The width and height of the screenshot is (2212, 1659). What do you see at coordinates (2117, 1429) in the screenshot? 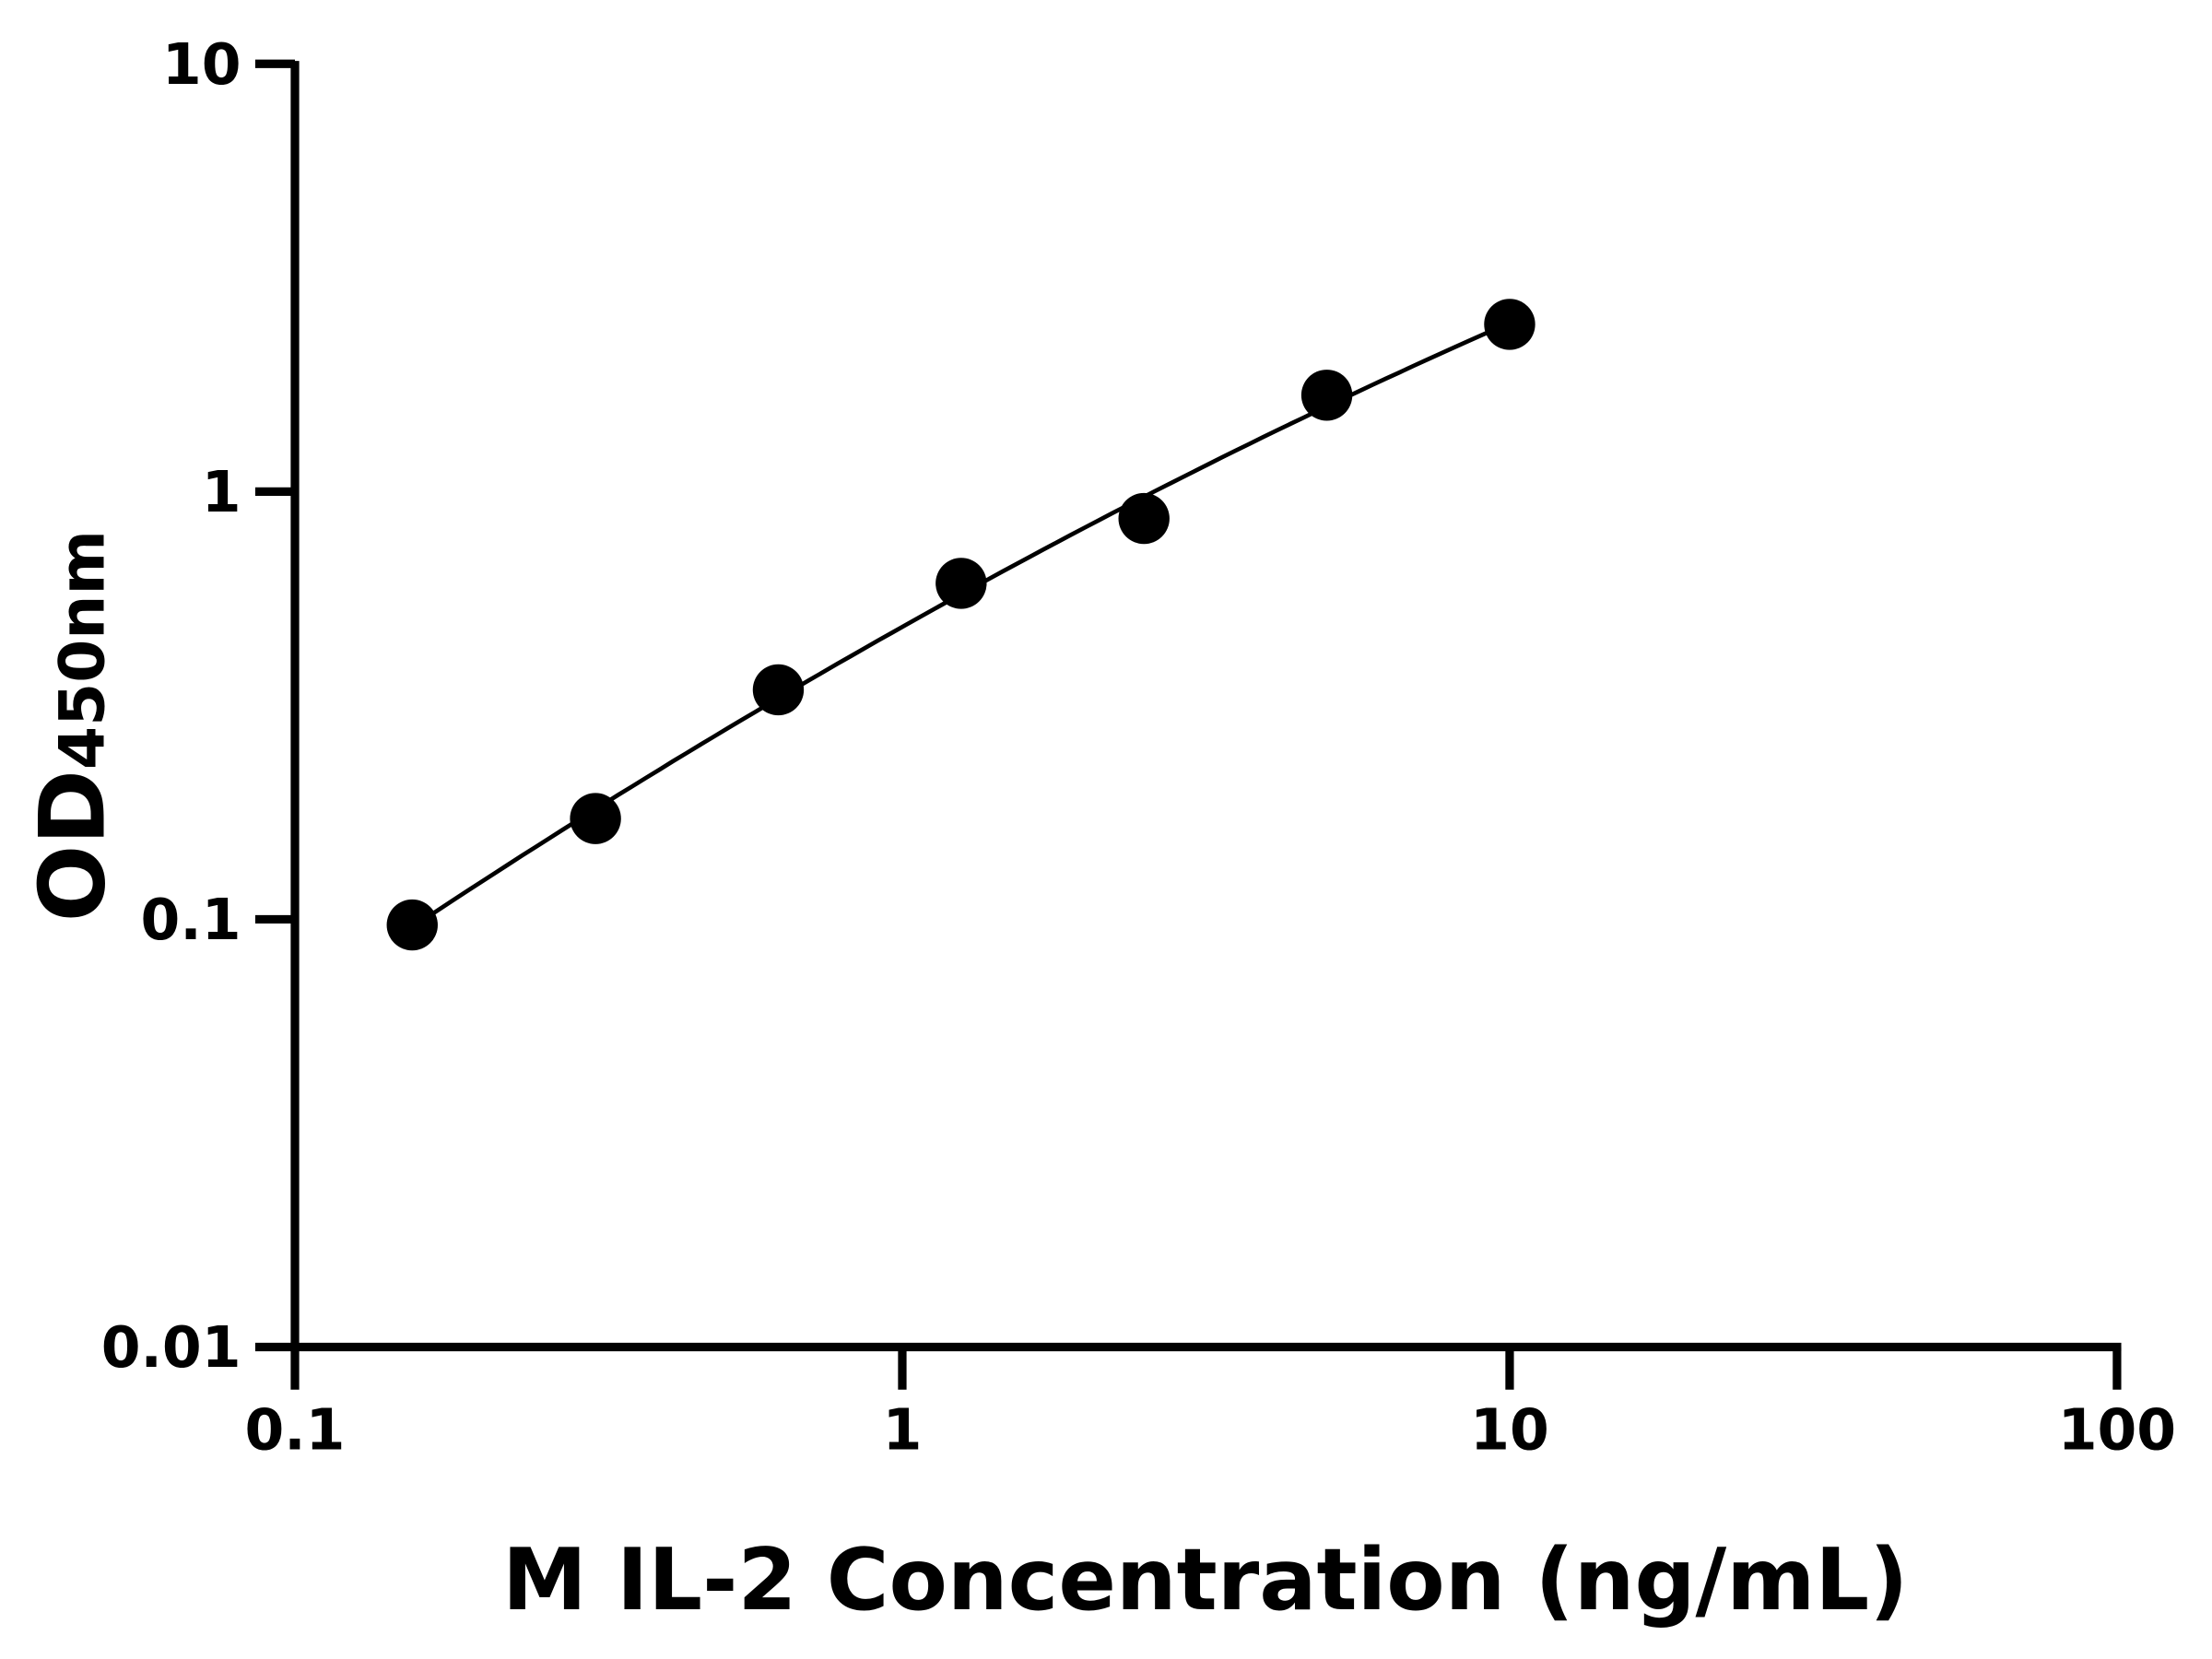
I see `x-tick-label: 100` at bounding box center [2117, 1429].